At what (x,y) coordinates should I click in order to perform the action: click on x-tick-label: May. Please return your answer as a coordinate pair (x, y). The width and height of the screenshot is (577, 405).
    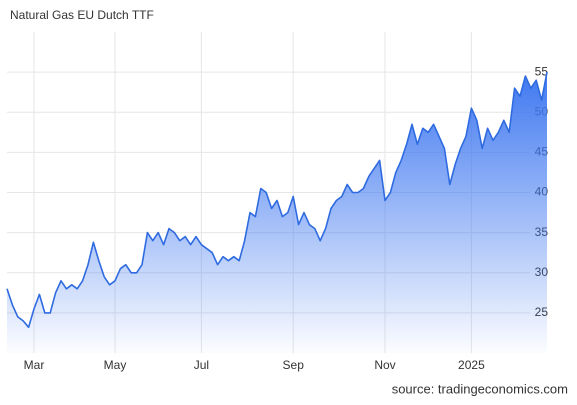
    Looking at the image, I should click on (115, 365).